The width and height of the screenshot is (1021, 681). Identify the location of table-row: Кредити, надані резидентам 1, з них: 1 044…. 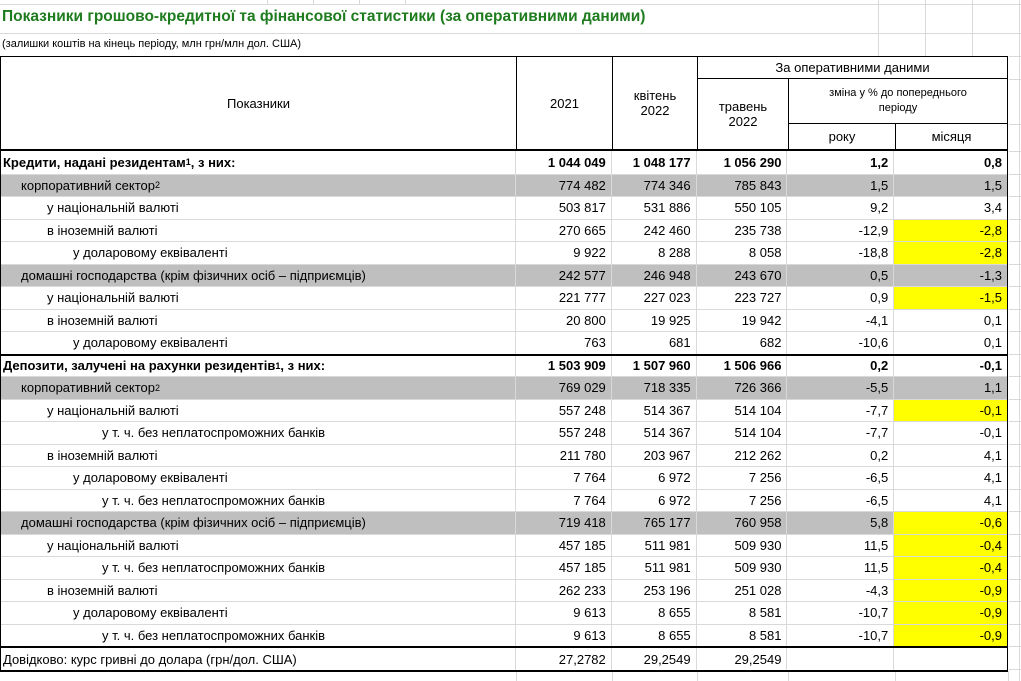
(504, 162).